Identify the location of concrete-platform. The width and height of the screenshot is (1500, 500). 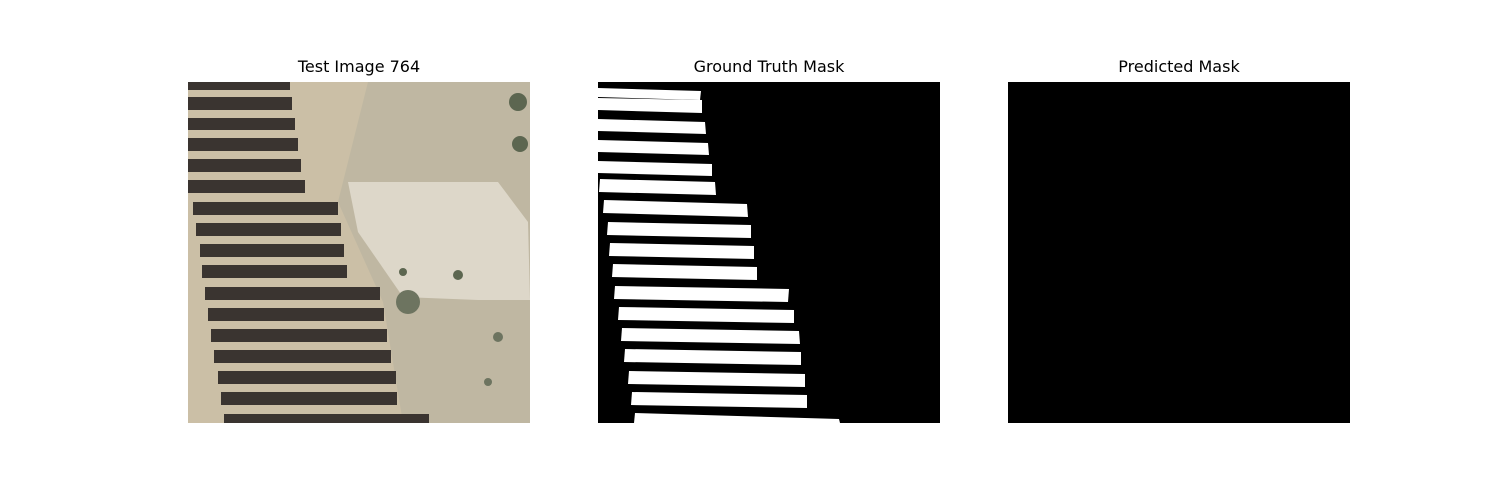
(439, 241).